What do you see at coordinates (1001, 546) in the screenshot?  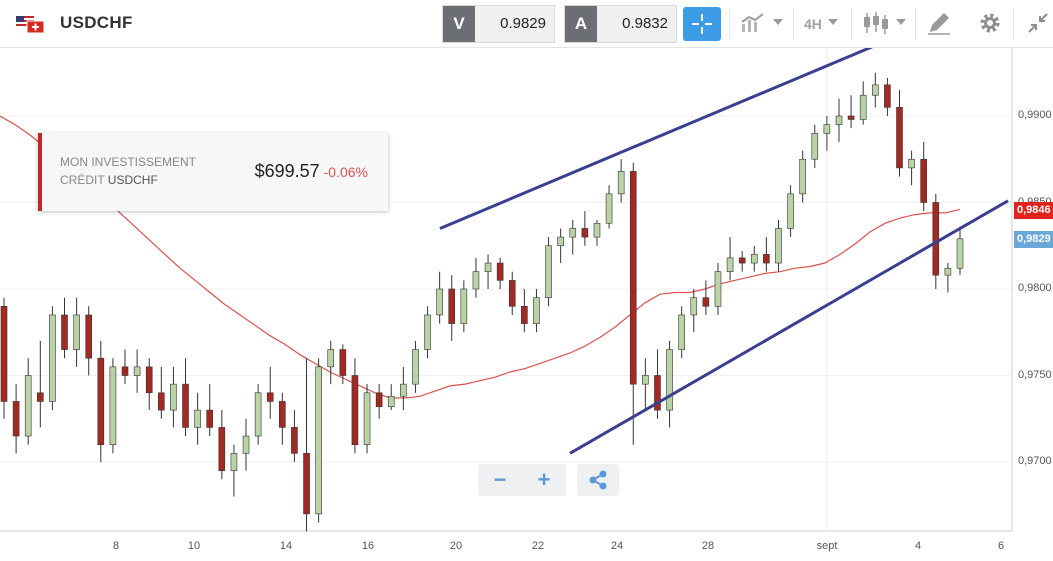 I see `x-tick-label: 6` at bounding box center [1001, 546].